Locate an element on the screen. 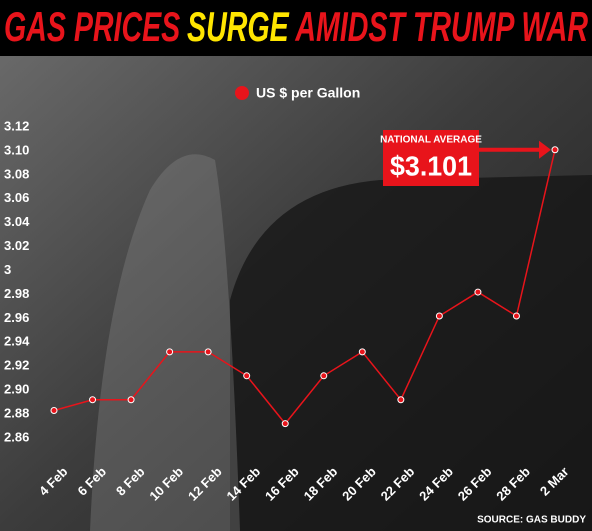 The height and width of the screenshot is (531, 592). annotation-box is located at coordinates (431, 158).